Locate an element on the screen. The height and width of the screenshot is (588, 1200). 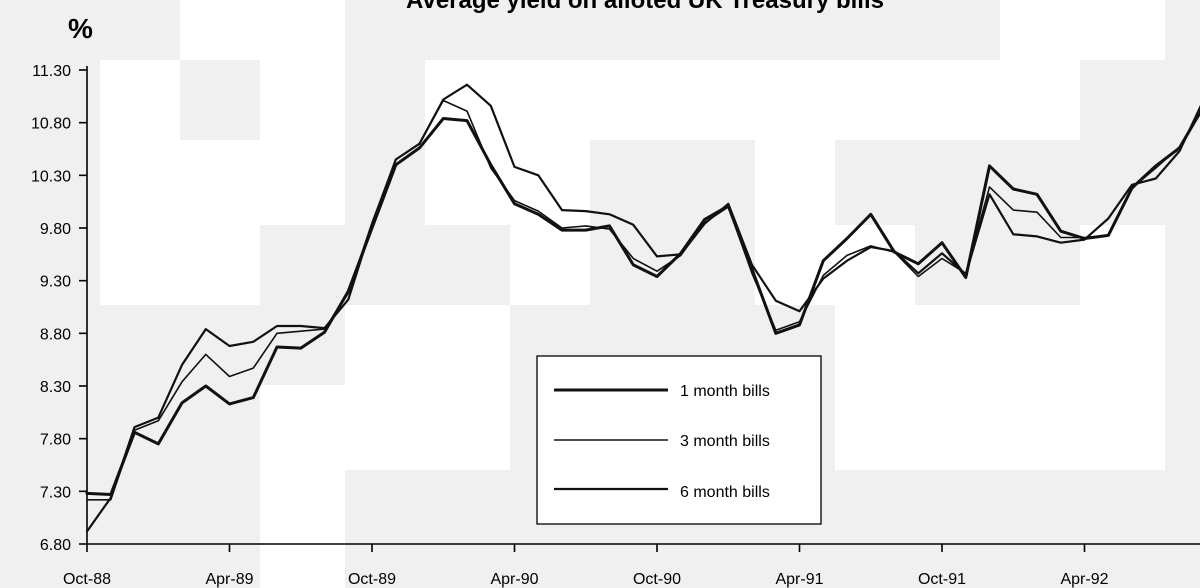
y-tick-label: 6.80 is located at coordinates (55, 545).